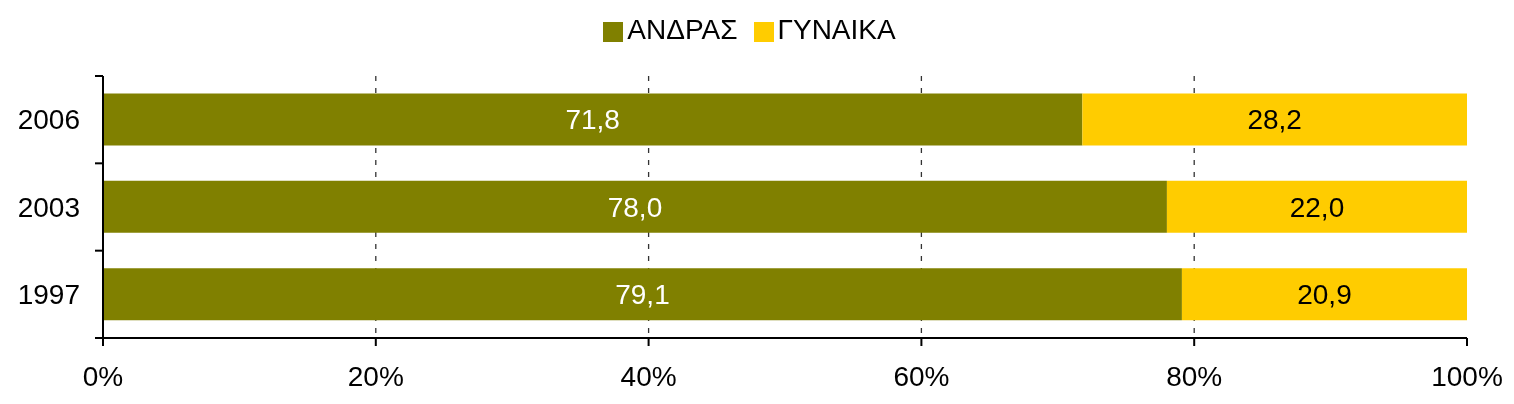  What do you see at coordinates (48, 294) in the screenshot?
I see `y-tick-label: 1997` at bounding box center [48, 294].